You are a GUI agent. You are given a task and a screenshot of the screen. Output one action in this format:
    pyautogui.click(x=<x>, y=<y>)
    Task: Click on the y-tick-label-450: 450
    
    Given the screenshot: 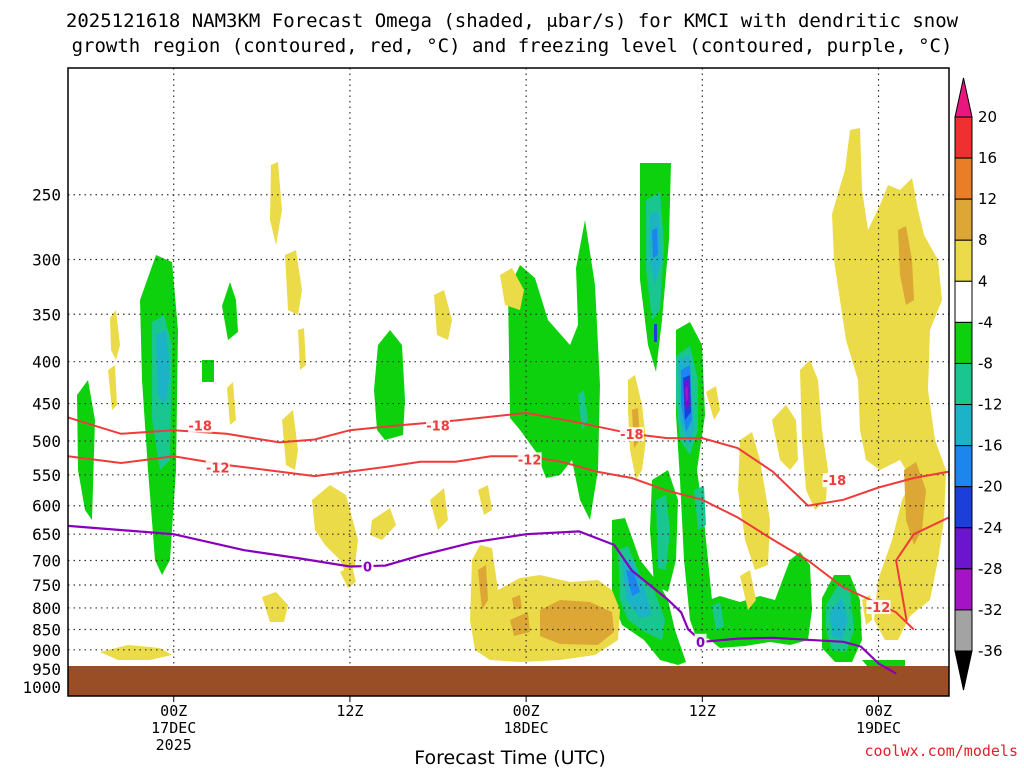 What is the action you would take?
    pyautogui.click(x=46, y=404)
    